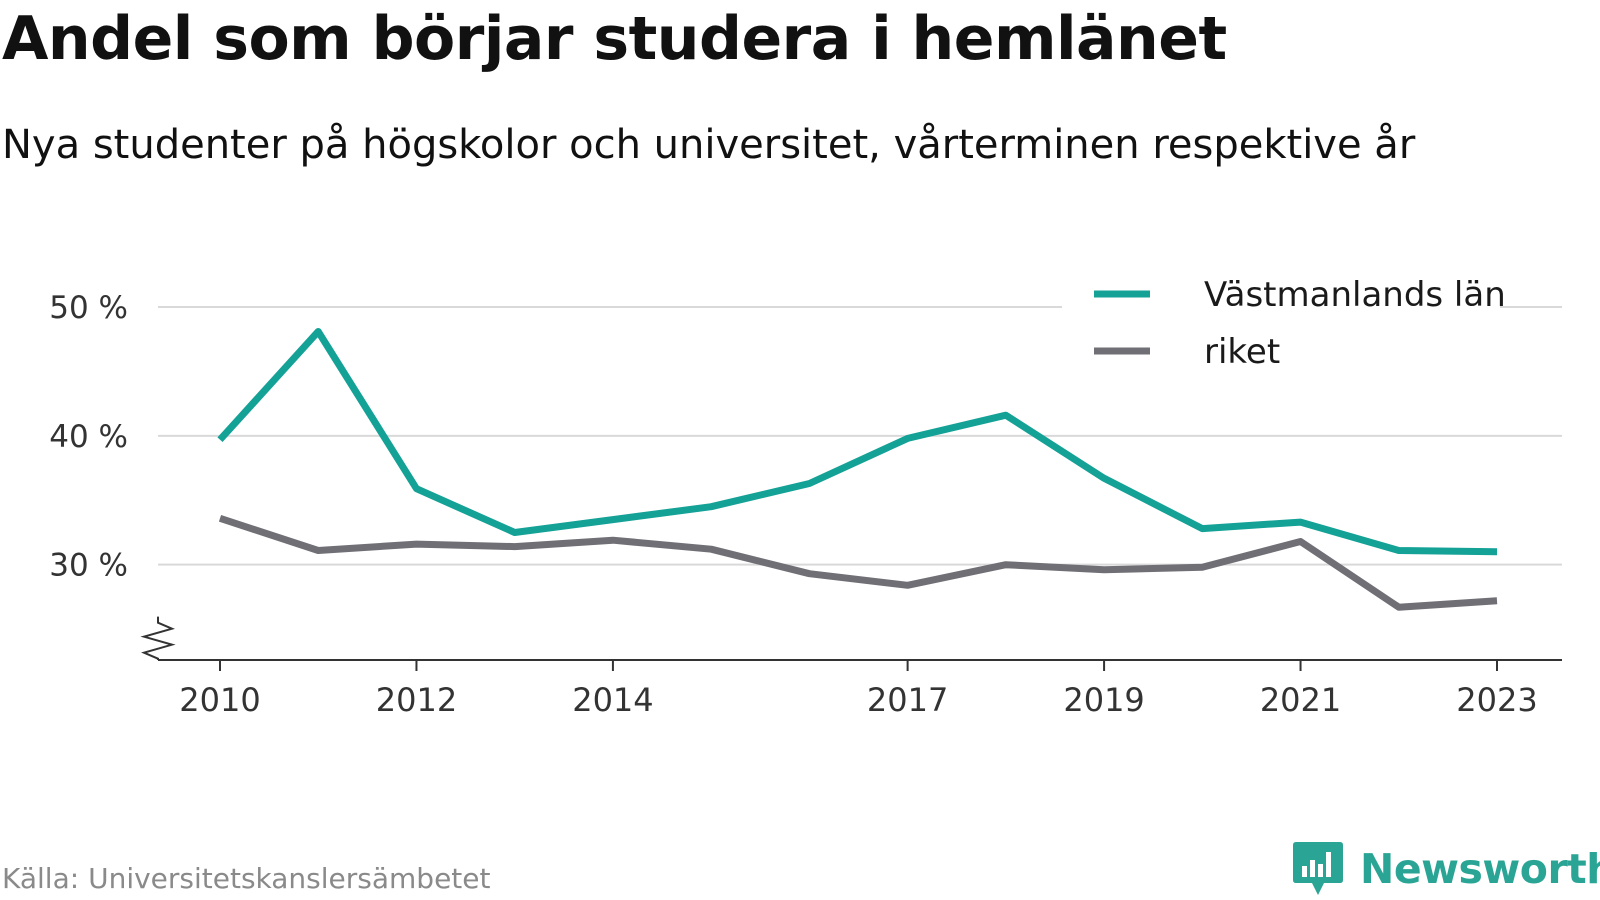  I want to click on legend-label: riket, so click(1242, 352).